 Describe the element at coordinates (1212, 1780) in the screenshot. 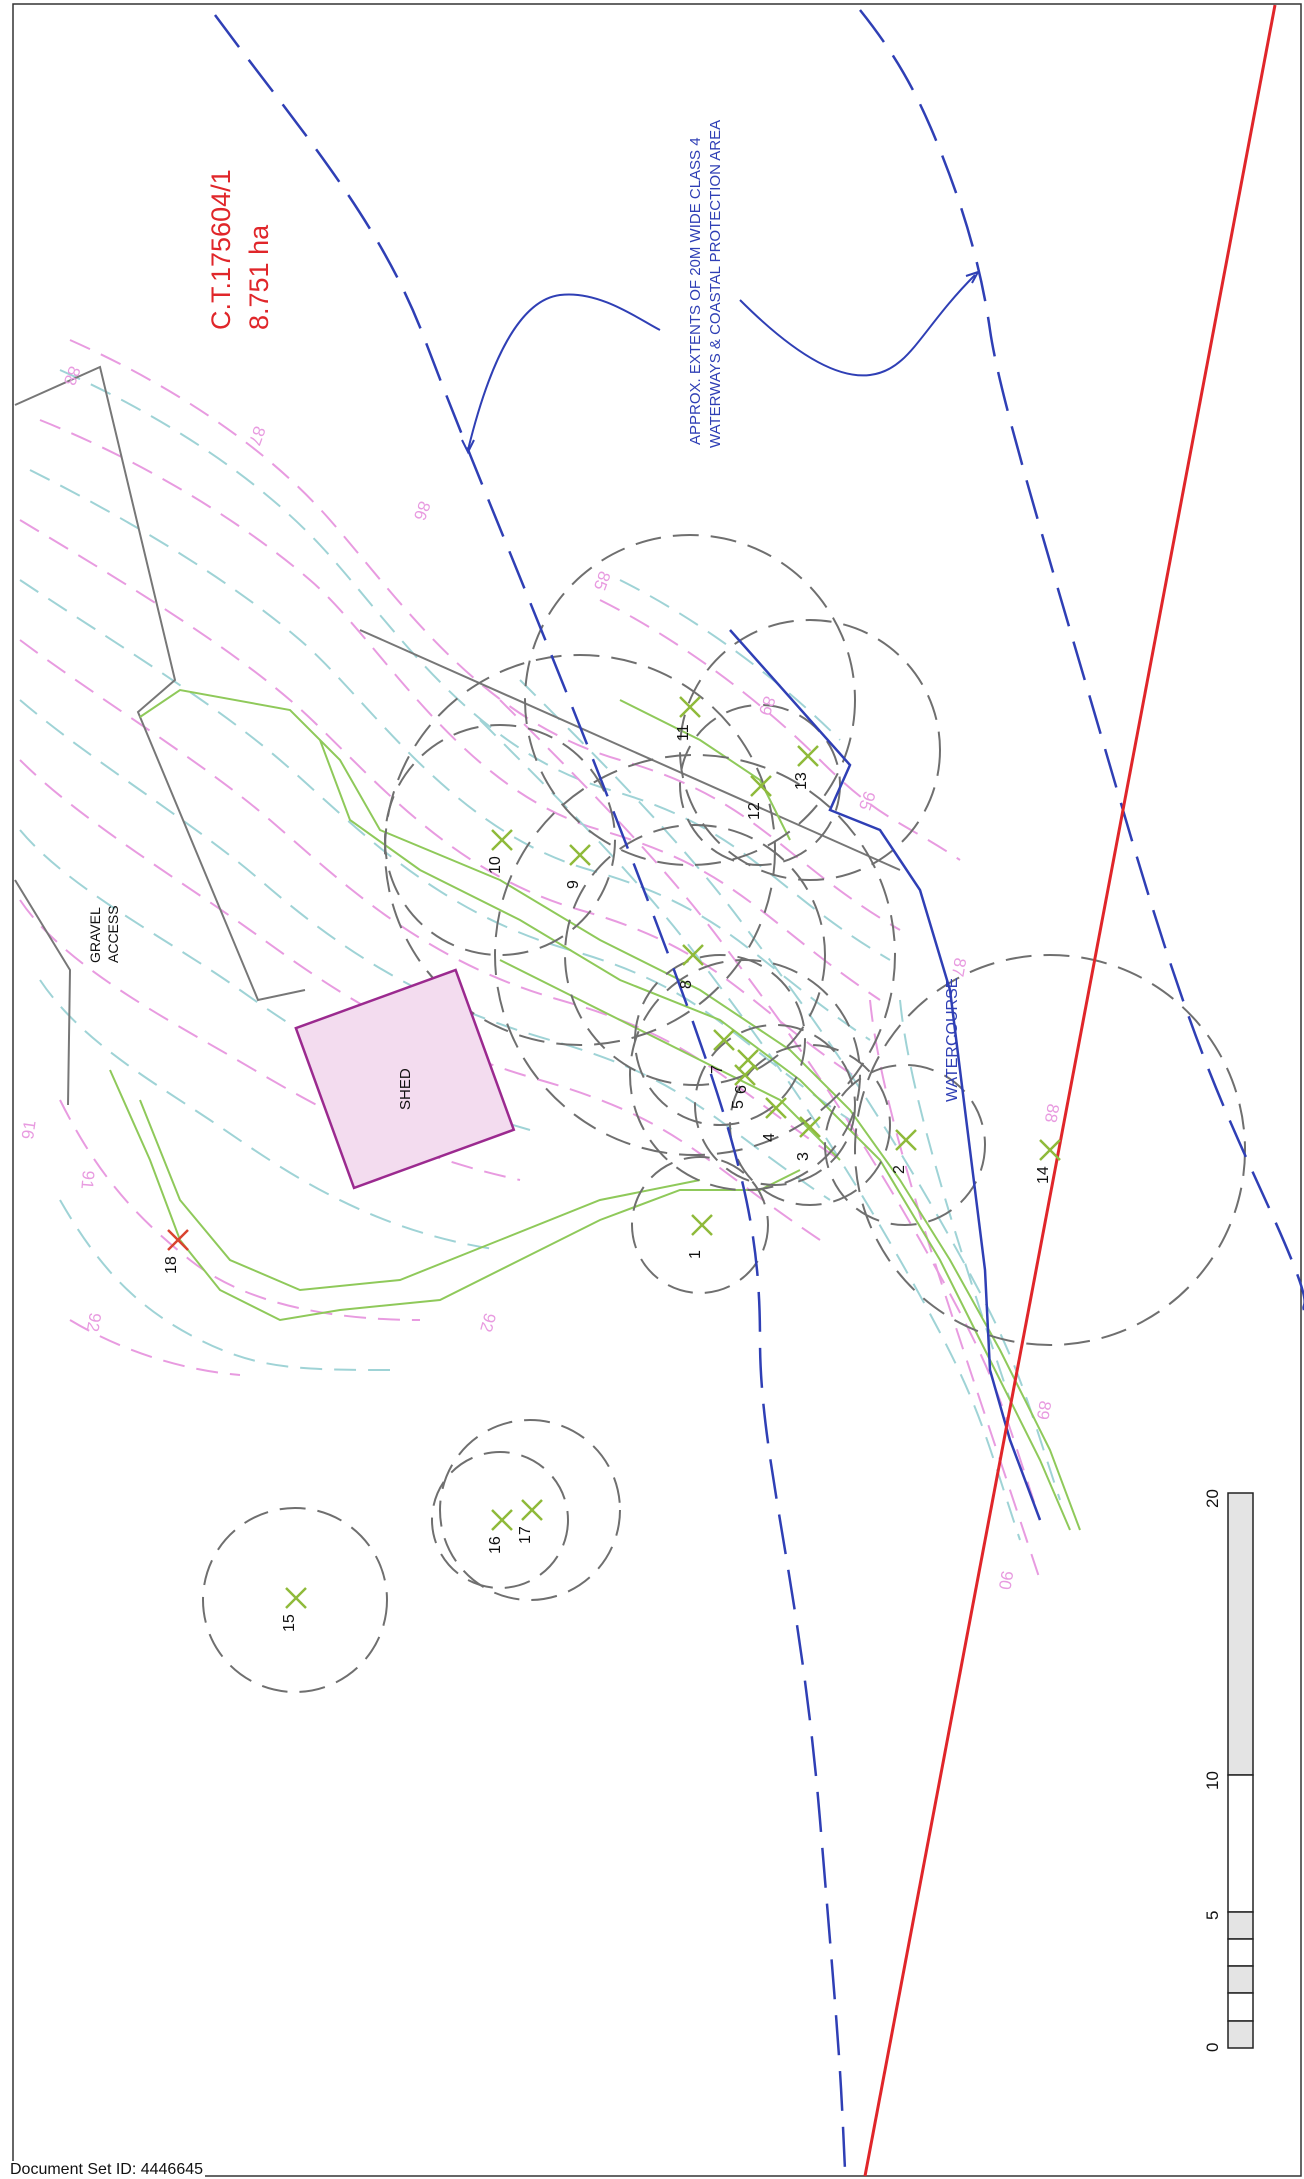

I see `scale-label-10: 10` at that location.